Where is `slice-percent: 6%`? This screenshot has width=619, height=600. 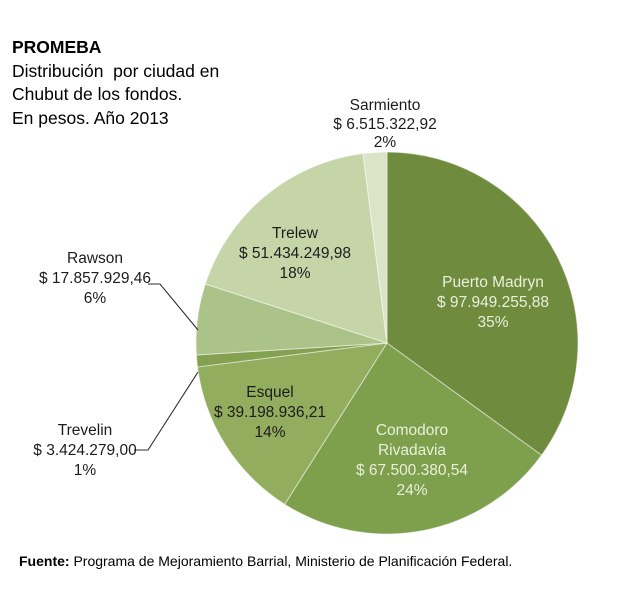 slice-percent: 6% is located at coordinates (95, 298).